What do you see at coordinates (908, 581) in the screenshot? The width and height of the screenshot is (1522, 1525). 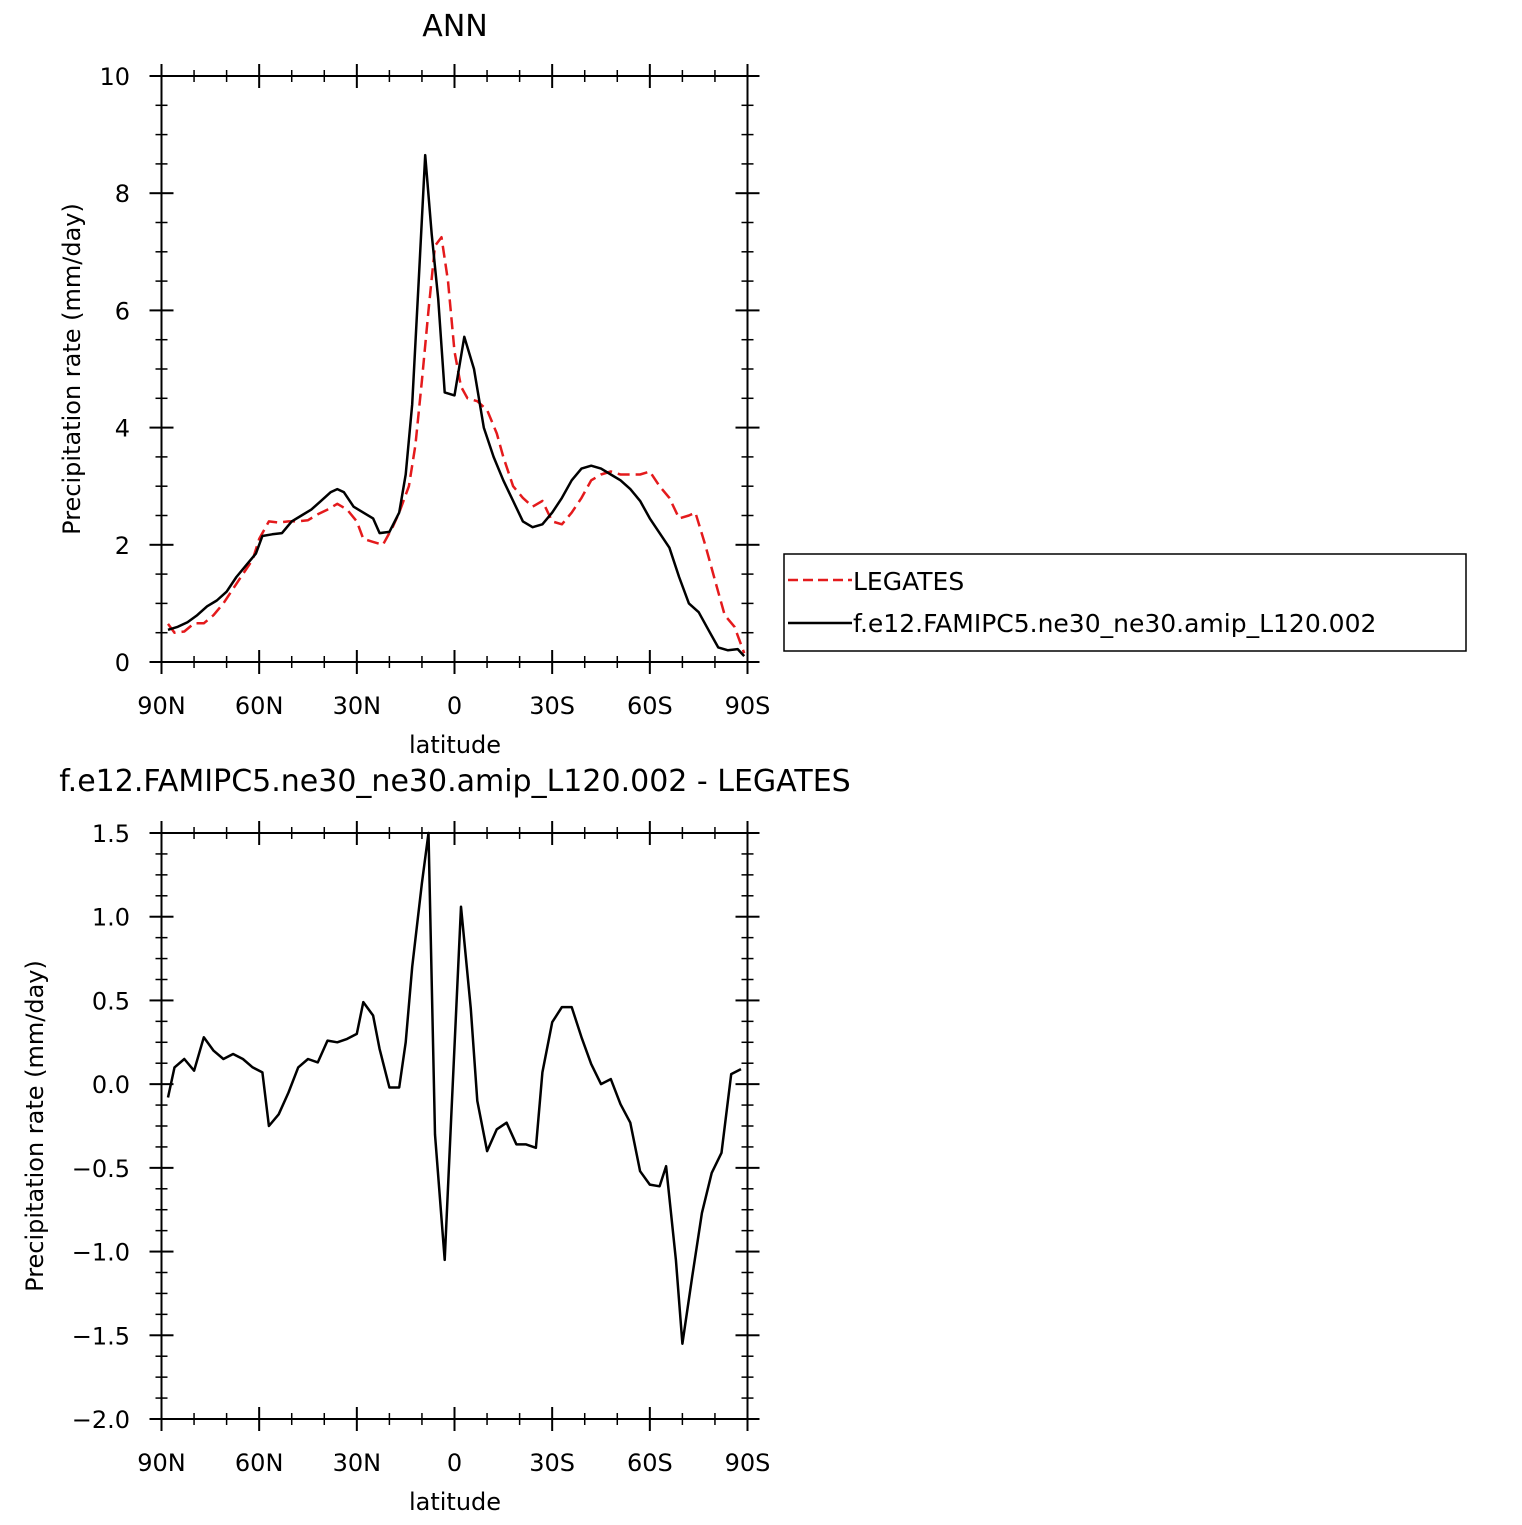 I see `legend-label-legates: LEGATES` at bounding box center [908, 581].